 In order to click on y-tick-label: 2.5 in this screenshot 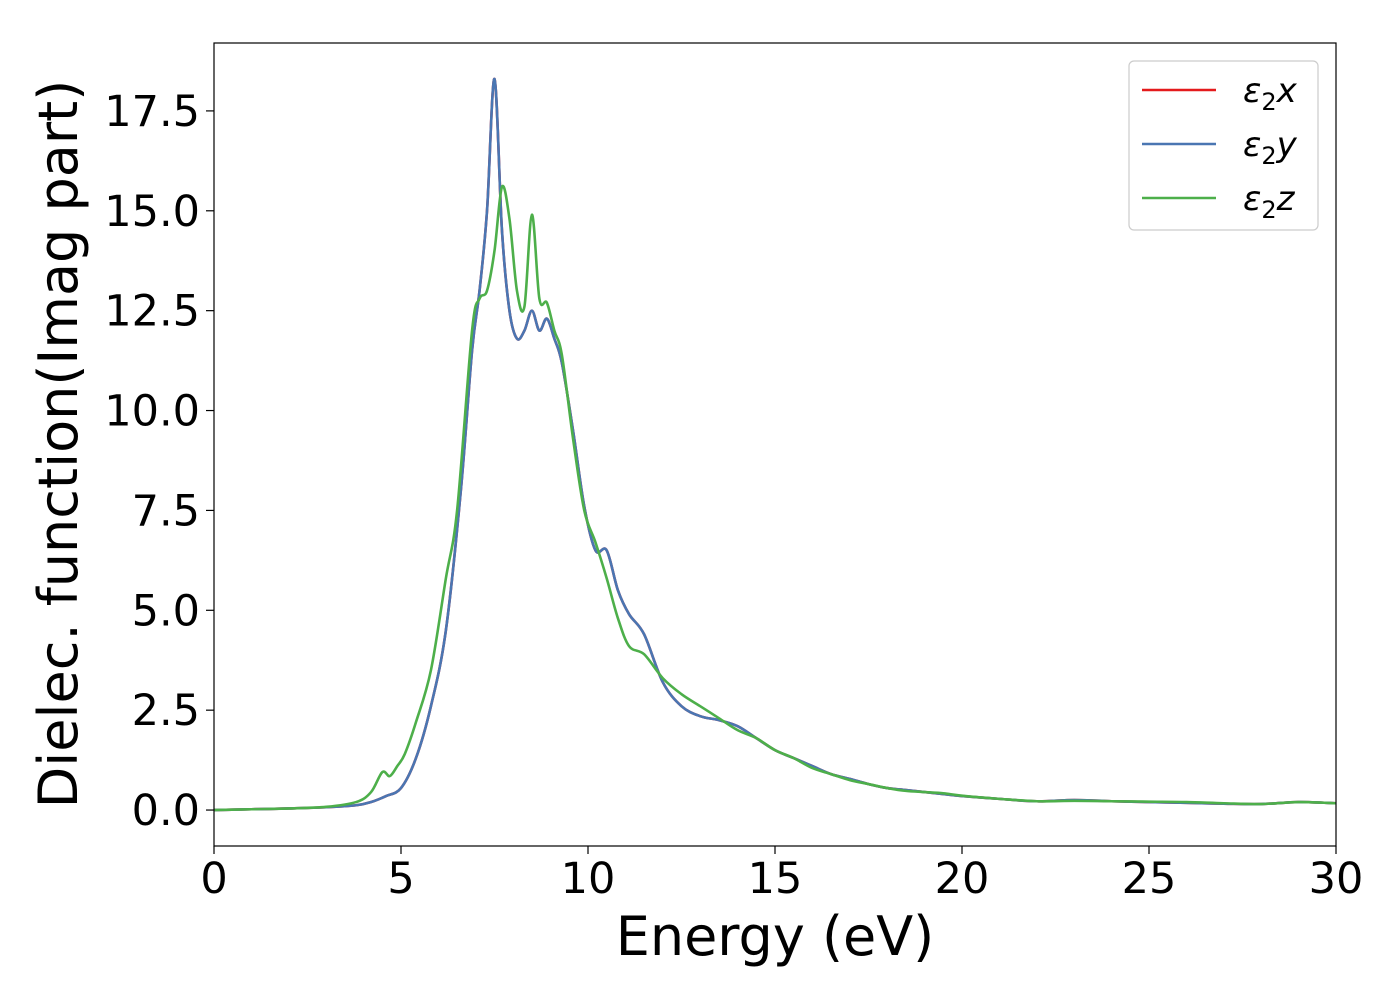, I will do `click(166, 711)`.